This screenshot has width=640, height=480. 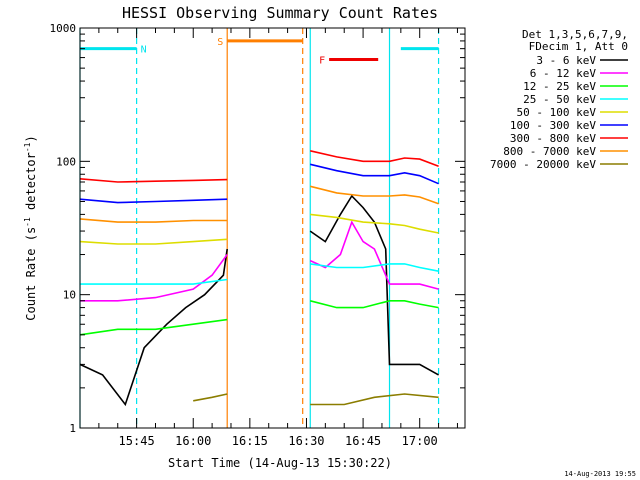 I want to click on legend-entry-label: 25 - 50 keV, so click(x=559, y=99).